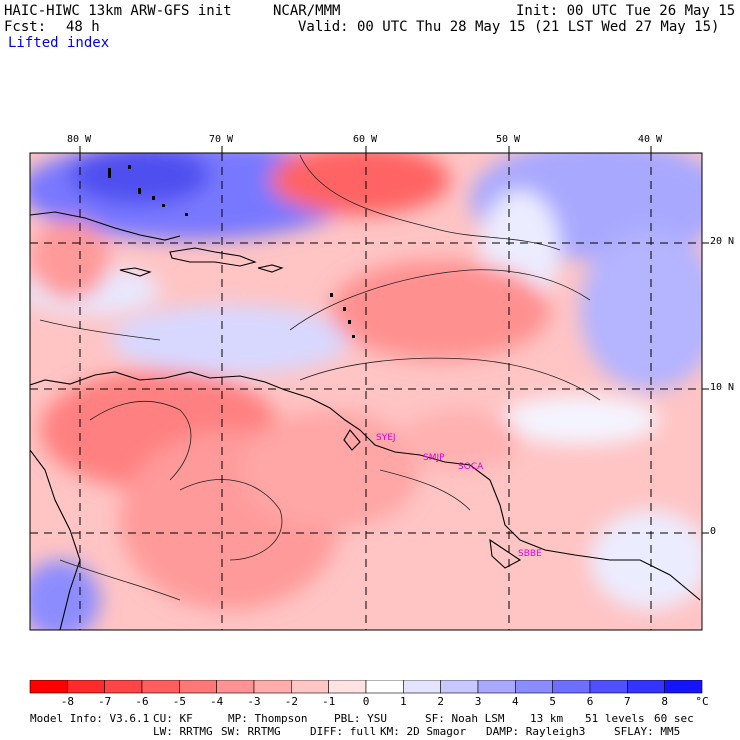 This screenshot has height=740, width=740. Describe the element at coordinates (722, 241) in the screenshot. I see `lat-label-20n: 20 N` at that location.